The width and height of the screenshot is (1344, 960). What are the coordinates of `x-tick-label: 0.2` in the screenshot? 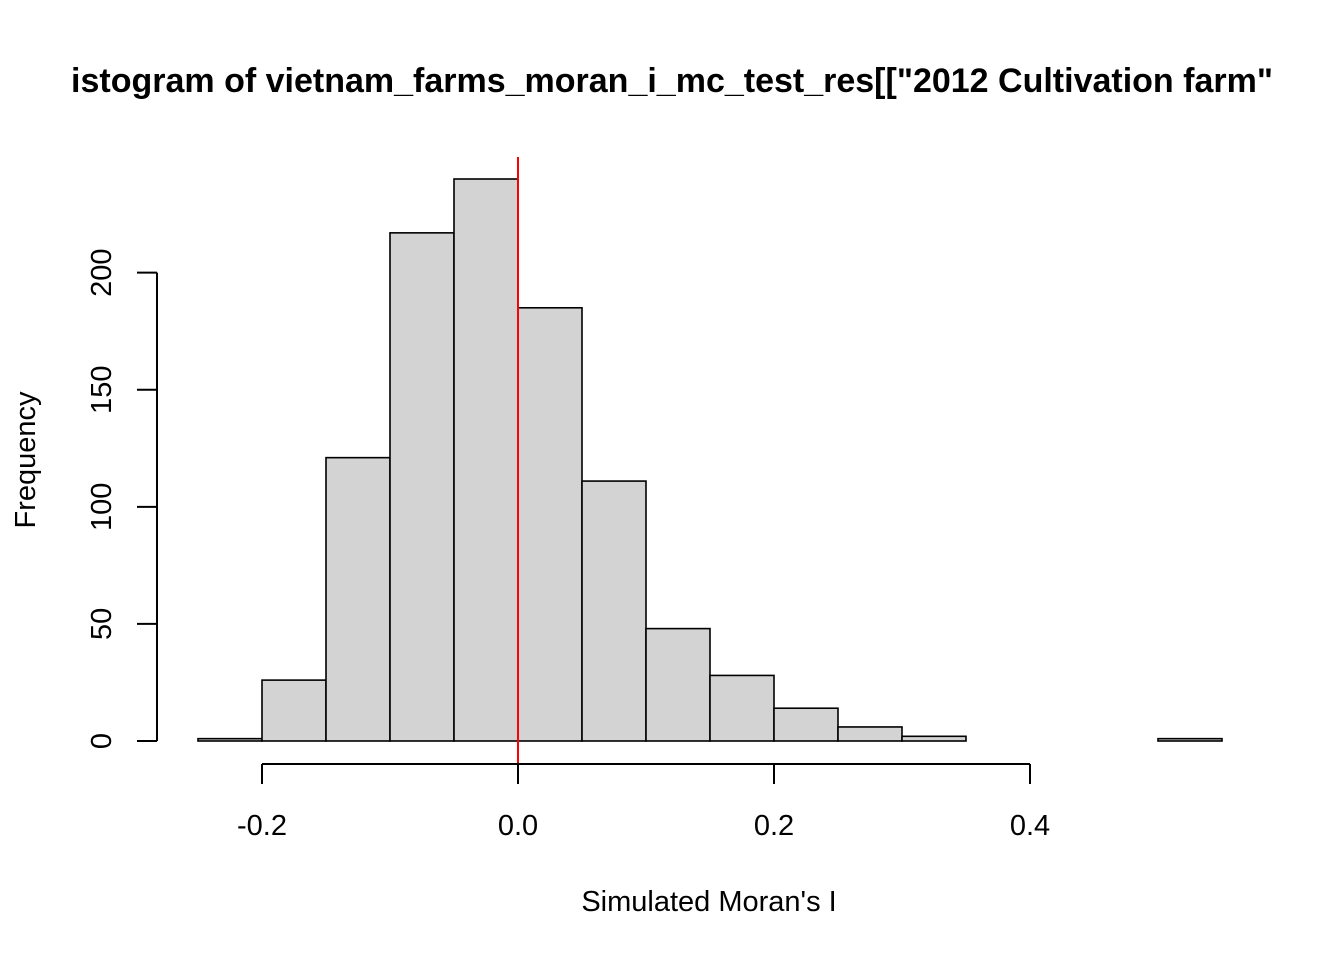 It's located at (774, 826).